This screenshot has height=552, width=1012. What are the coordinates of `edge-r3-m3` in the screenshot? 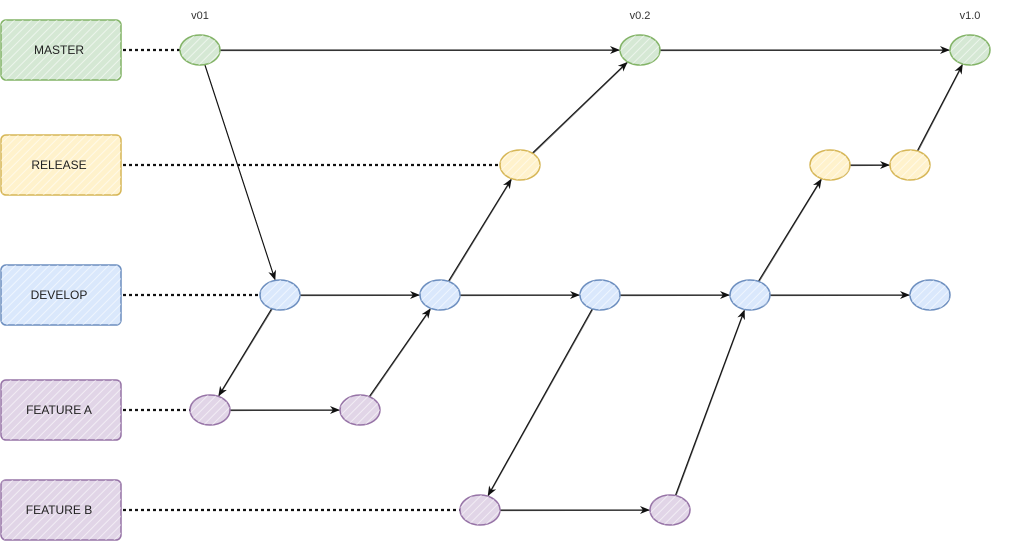 It's located at (939, 107).